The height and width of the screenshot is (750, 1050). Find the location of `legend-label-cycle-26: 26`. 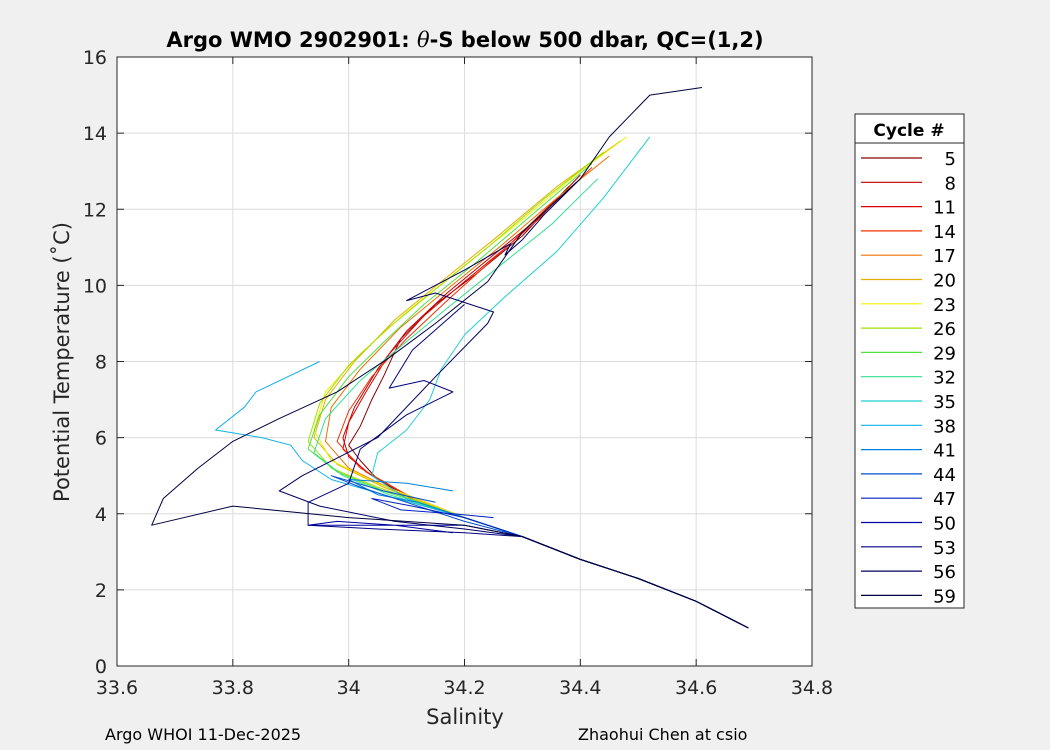

legend-label-cycle-26: 26 is located at coordinates (944, 329).